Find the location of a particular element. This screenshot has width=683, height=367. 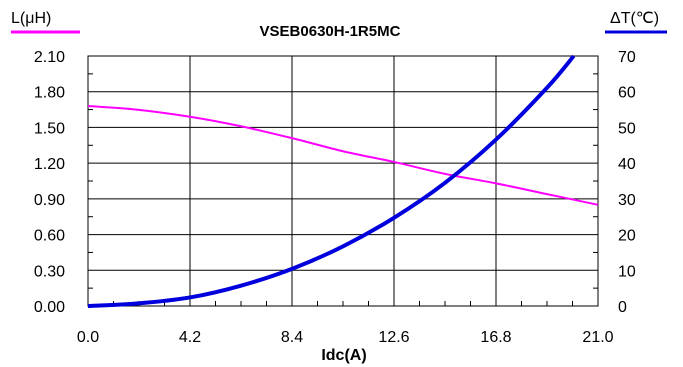

y-left-tick-label: 0.30 is located at coordinates (49, 271).